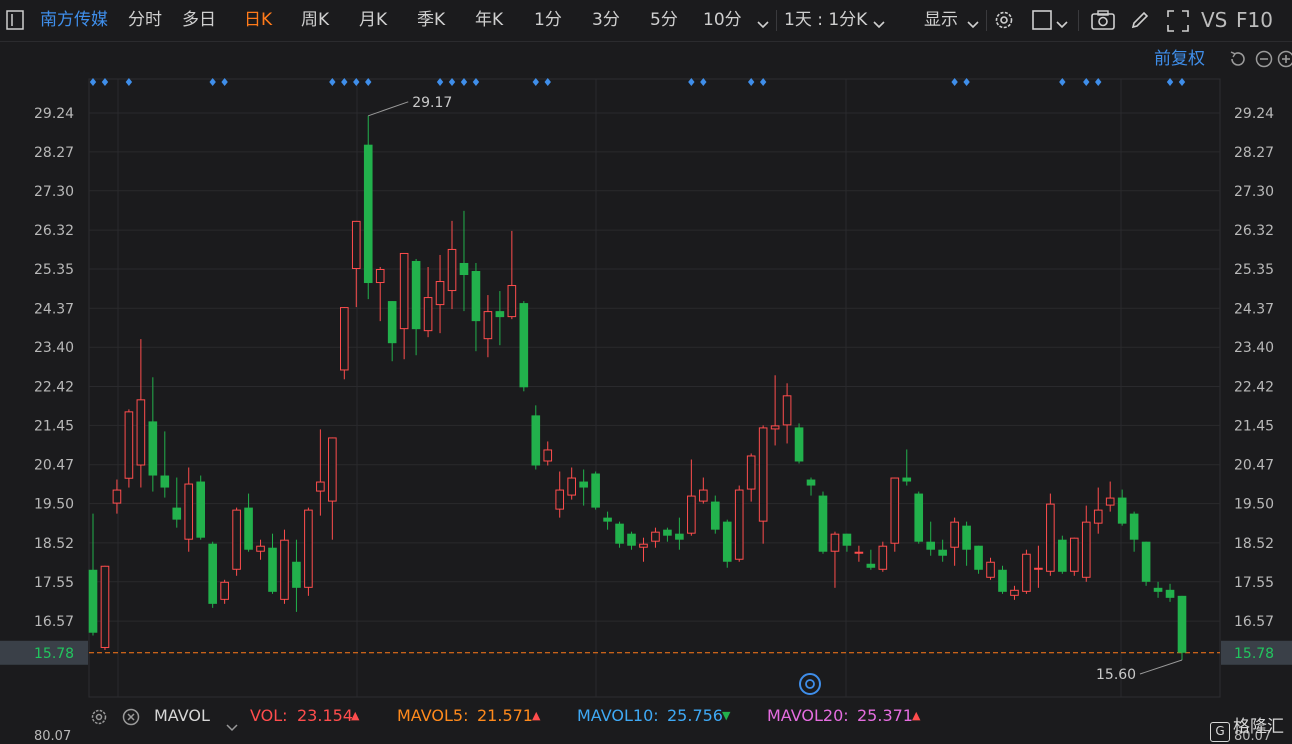 The height and width of the screenshot is (744, 1292). I want to click on layout-chevron-icon, so click(1062, 24).